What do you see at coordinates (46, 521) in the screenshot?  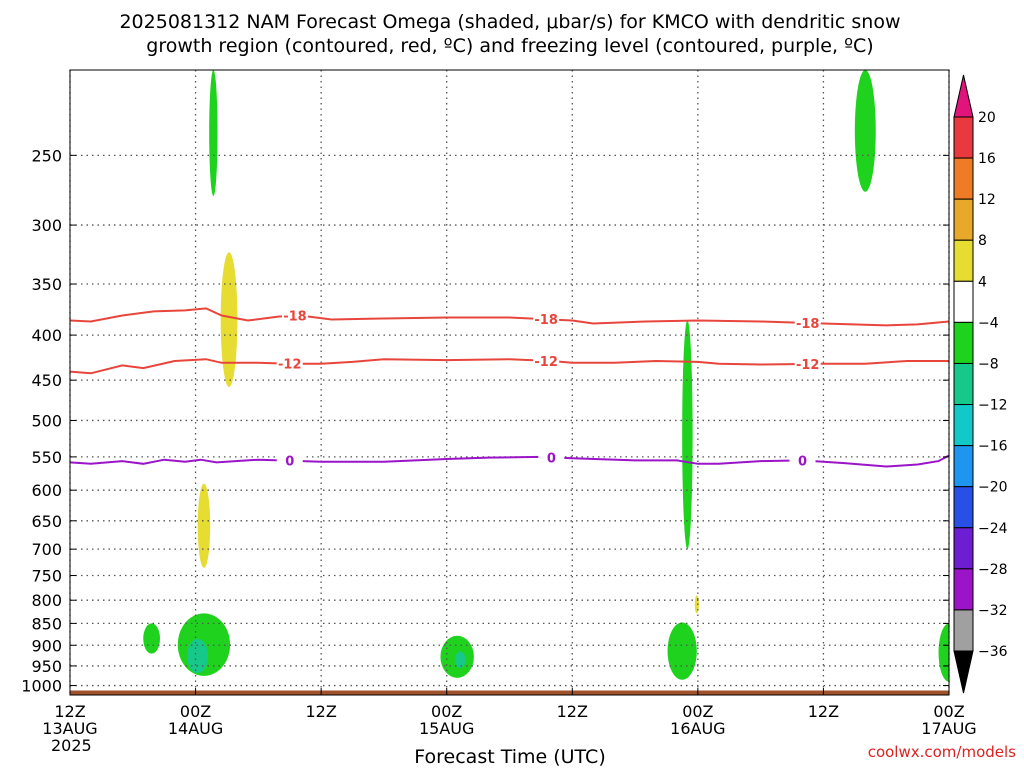 I see `y-tick-label-650: 650` at bounding box center [46, 521].